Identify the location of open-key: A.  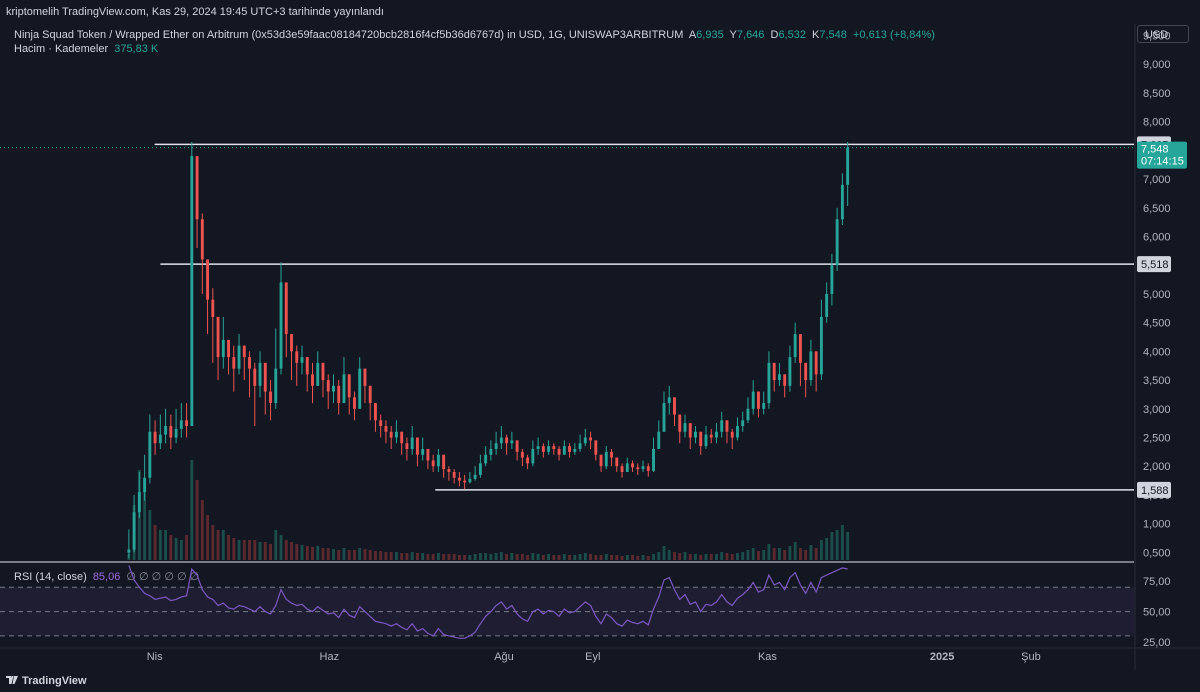
(692, 35).